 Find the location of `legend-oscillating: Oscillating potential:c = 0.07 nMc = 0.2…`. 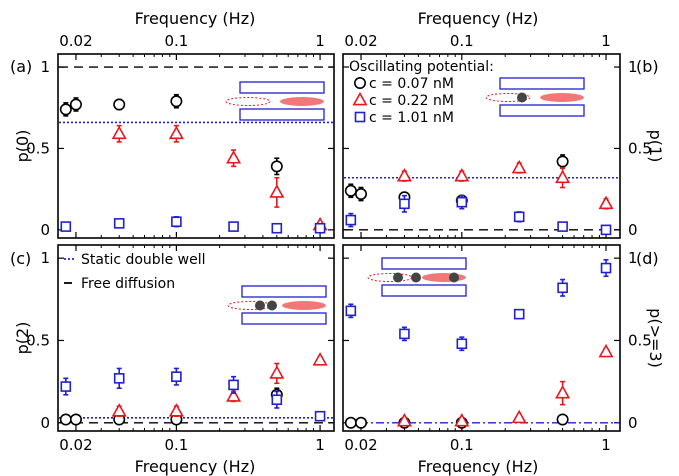

legend-oscillating: Oscillating potential:c = 0.07 nMc = 0.2… is located at coordinates (421, 92).